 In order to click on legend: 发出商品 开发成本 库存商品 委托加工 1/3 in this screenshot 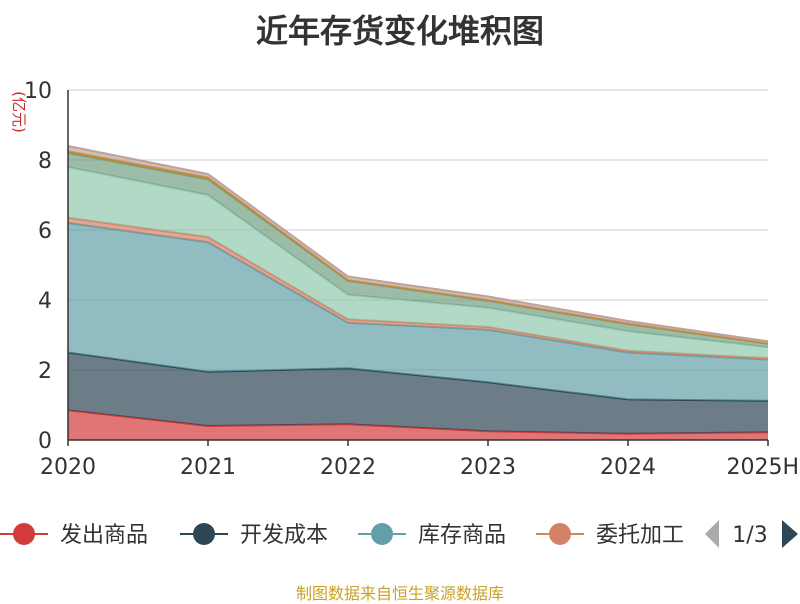, I will do `click(399, 534)`.